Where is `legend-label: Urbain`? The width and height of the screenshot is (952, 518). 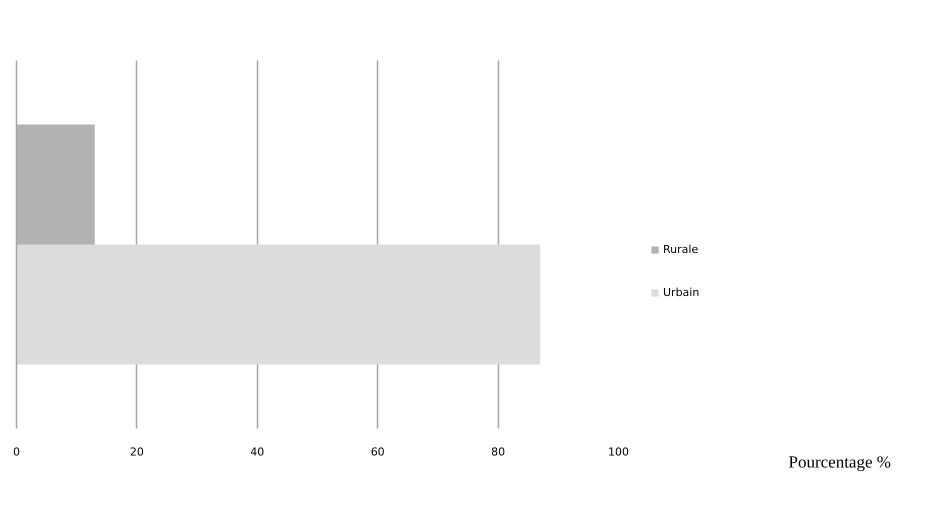 legend-label: Urbain is located at coordinates (681, 293).